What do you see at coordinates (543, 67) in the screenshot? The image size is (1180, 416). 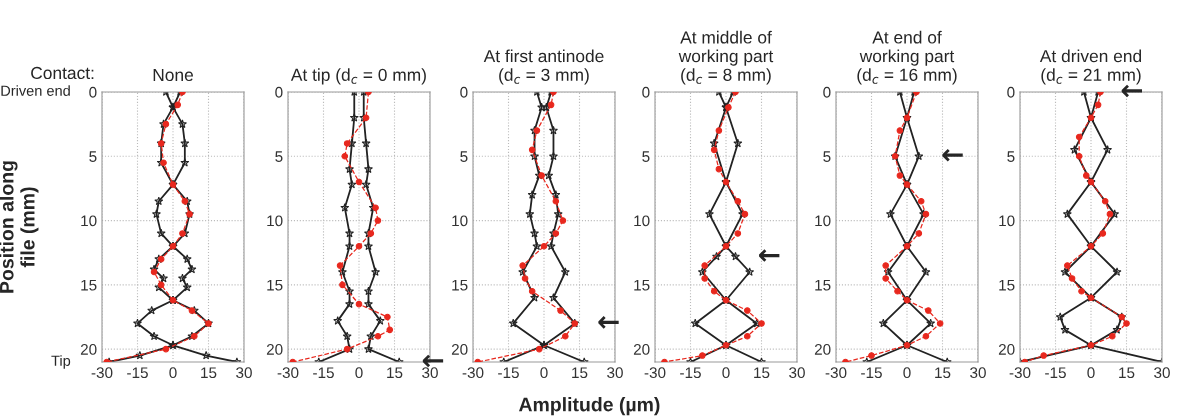 I see `chart-title: At first antinode (d$_{c}$ = 3 mm)` at bounding box center [543, 67].